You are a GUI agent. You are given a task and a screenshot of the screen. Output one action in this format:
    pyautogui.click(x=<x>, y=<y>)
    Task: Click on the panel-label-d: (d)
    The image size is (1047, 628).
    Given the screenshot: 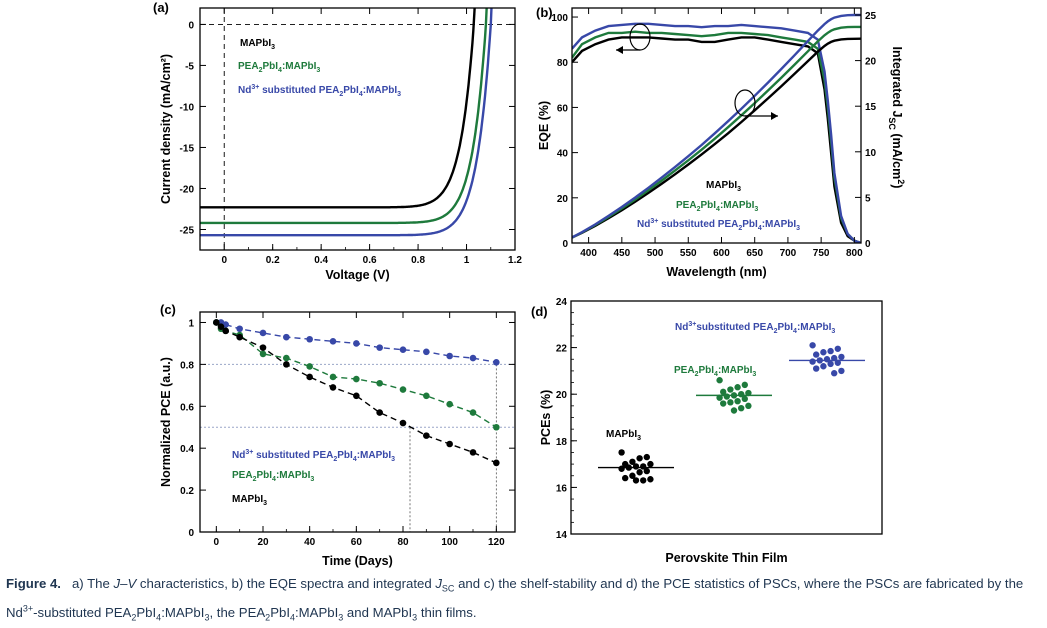 What is the action you would take?
    pyautogui.click(x=539, y=311)
    